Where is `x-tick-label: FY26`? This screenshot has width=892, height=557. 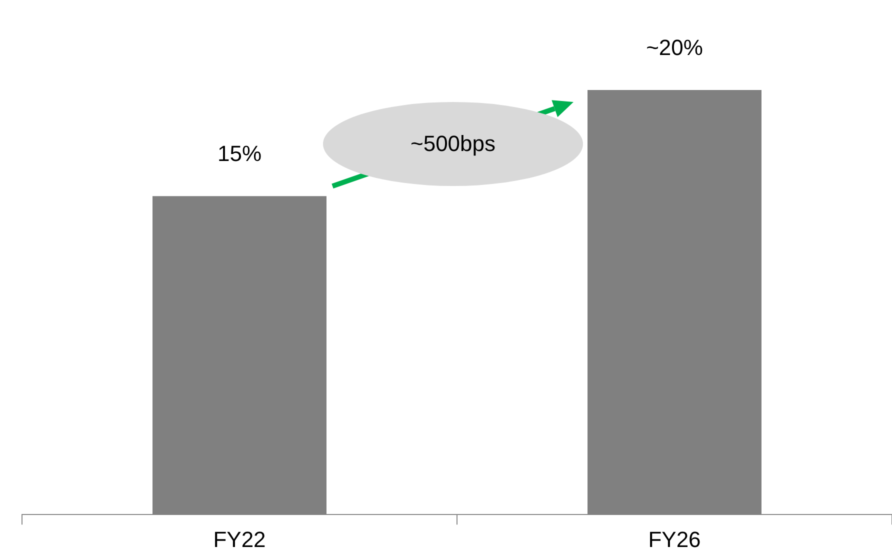 x-tick-label: FY26 is located at coordinates (674, 539).